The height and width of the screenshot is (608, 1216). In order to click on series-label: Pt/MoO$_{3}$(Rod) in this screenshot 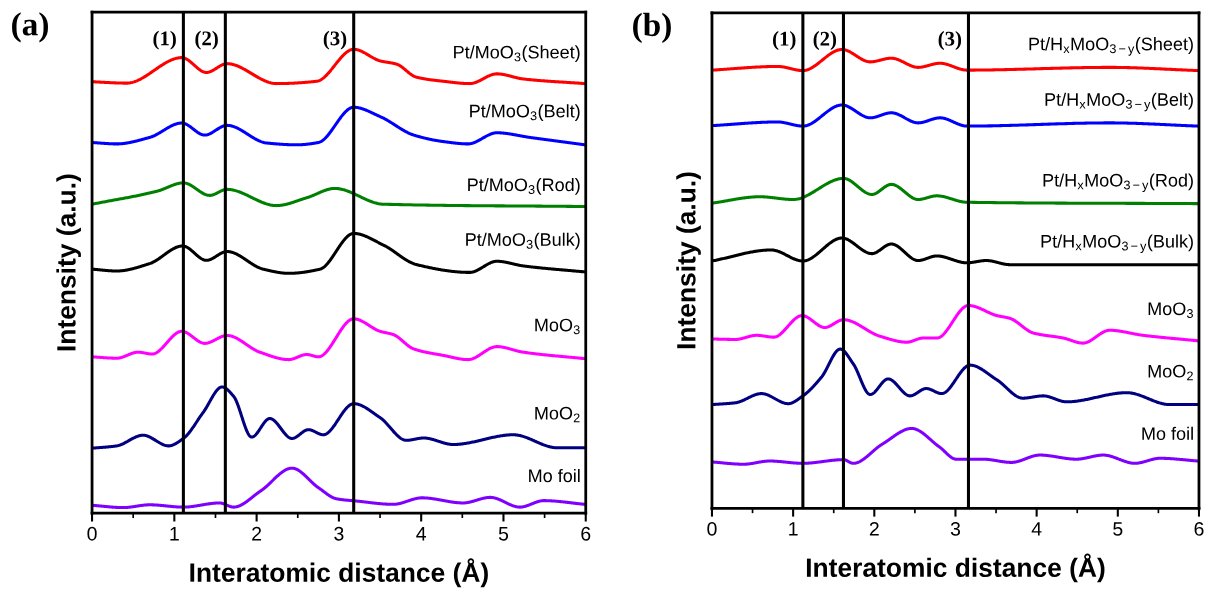, I will do `click(524, 186)`.